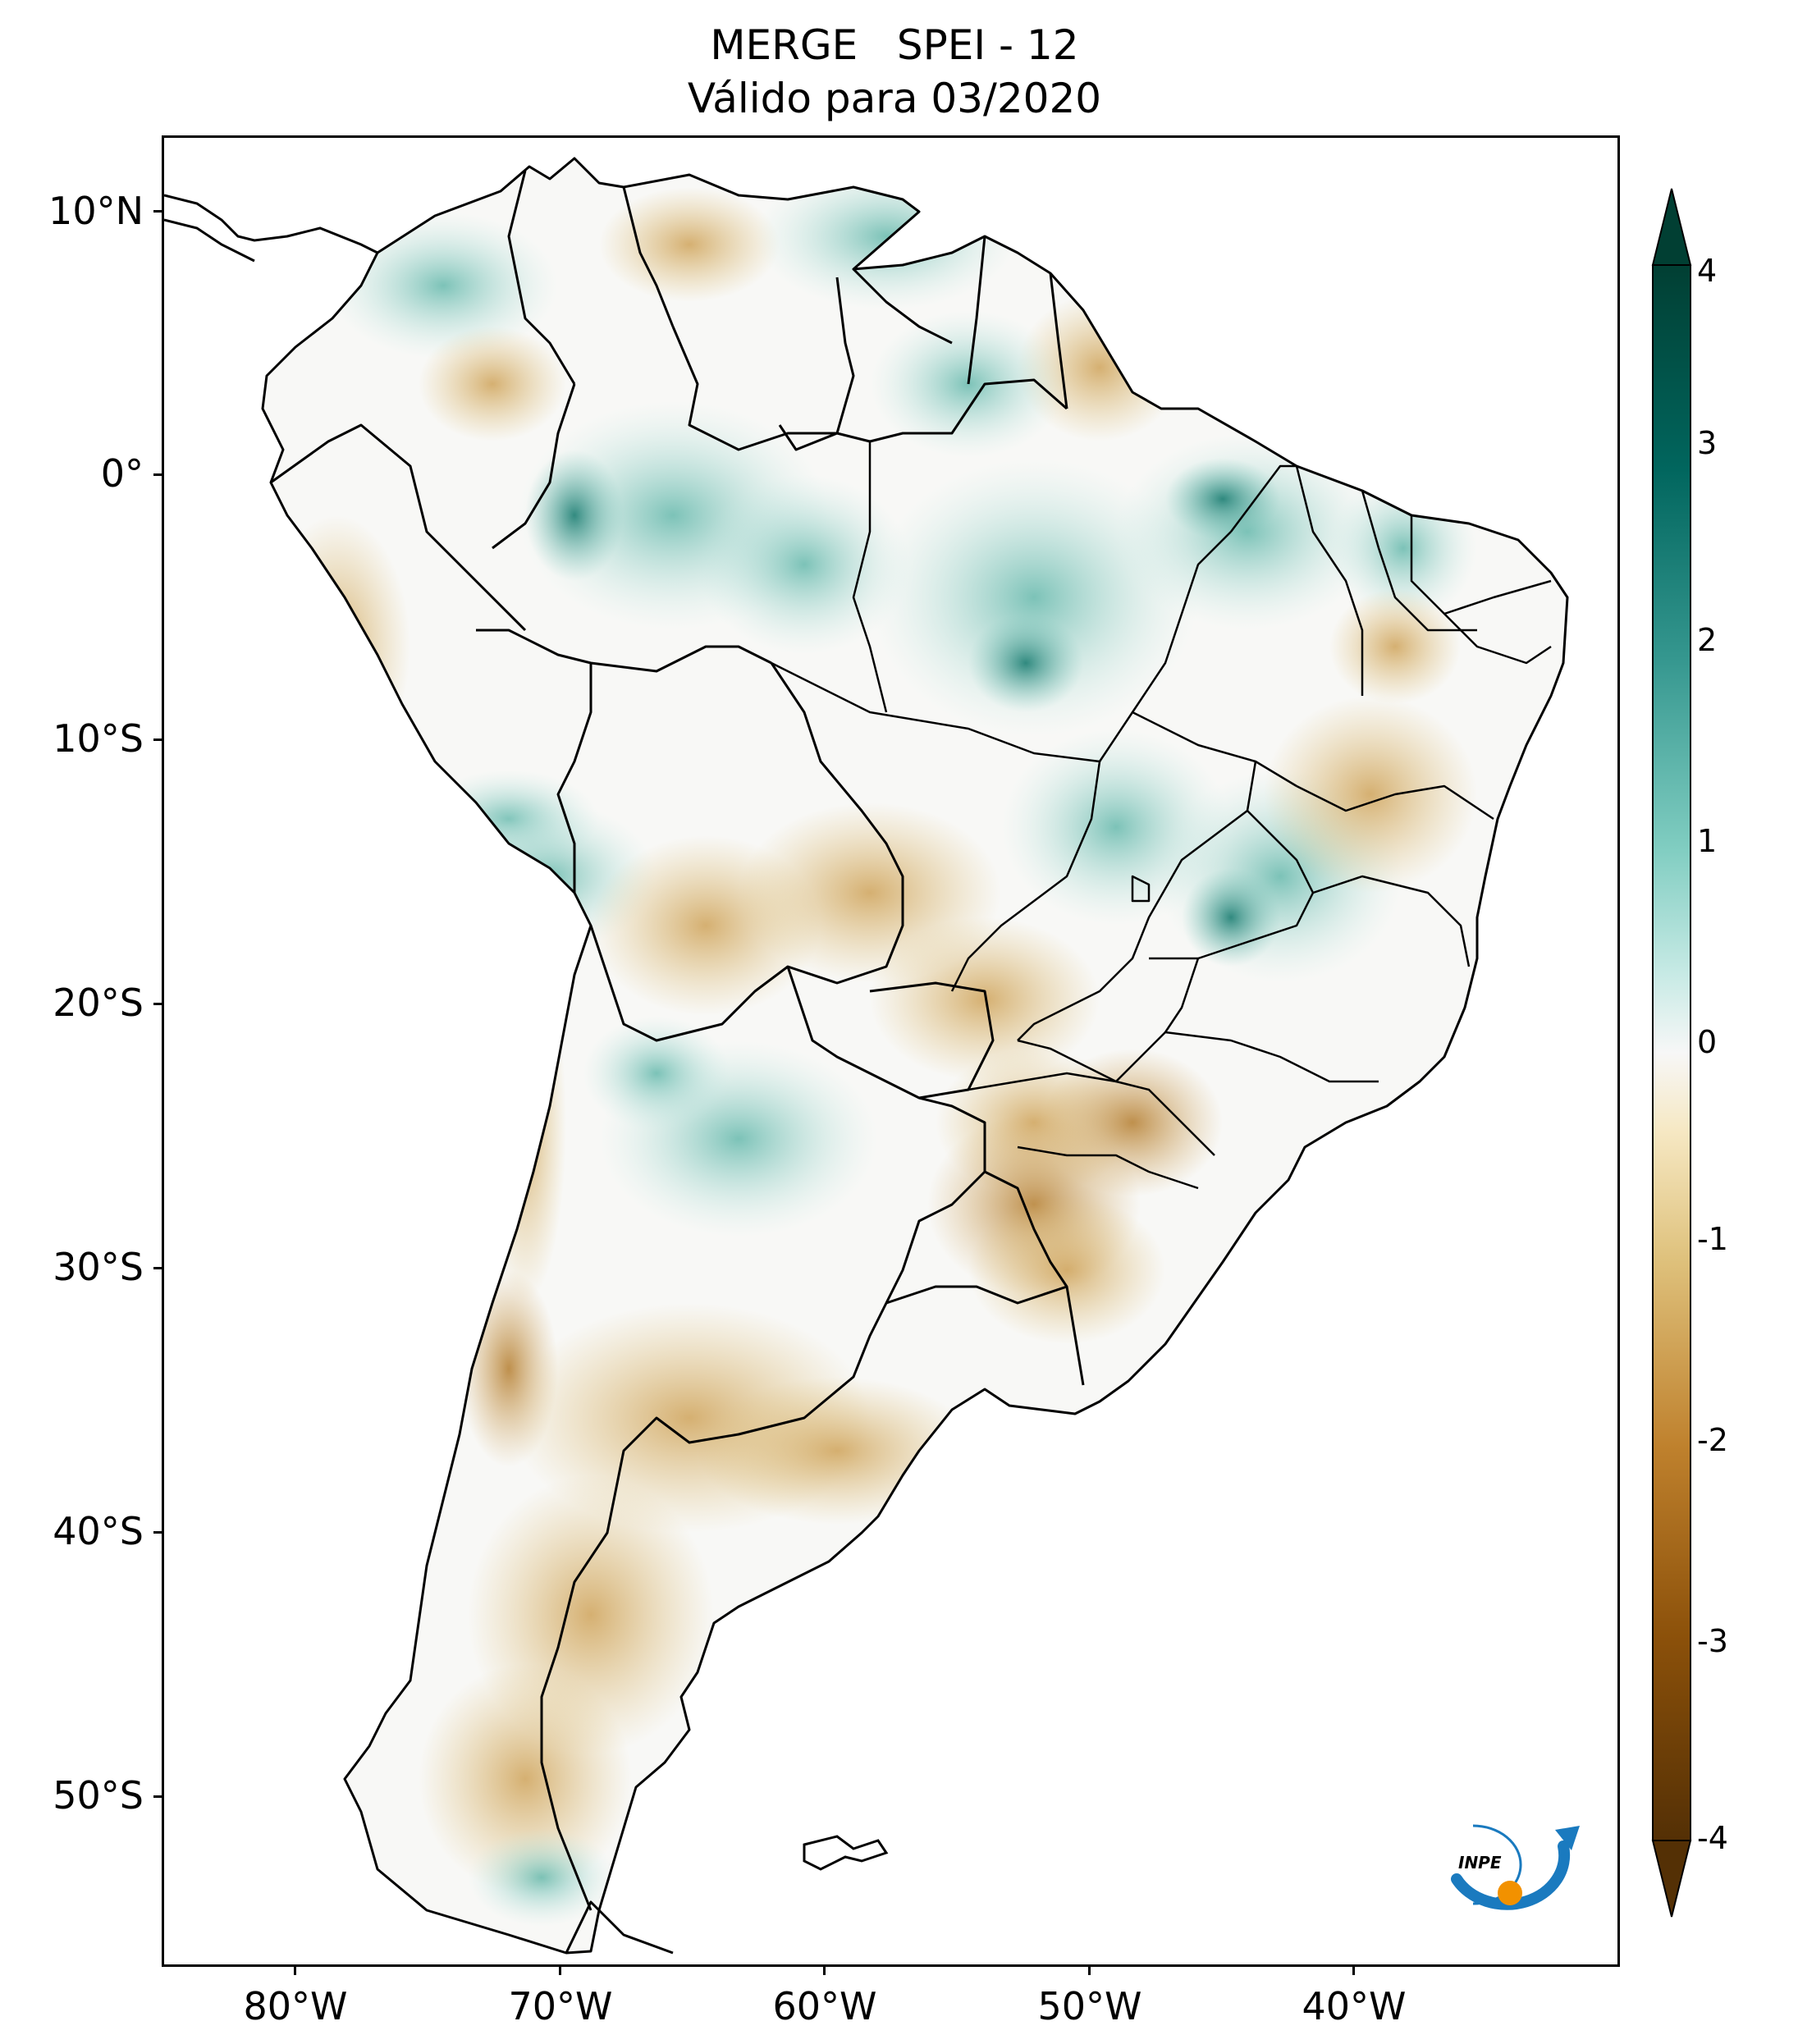  I want to click on lon-label-70w: 70°W, so click(560, 2006).